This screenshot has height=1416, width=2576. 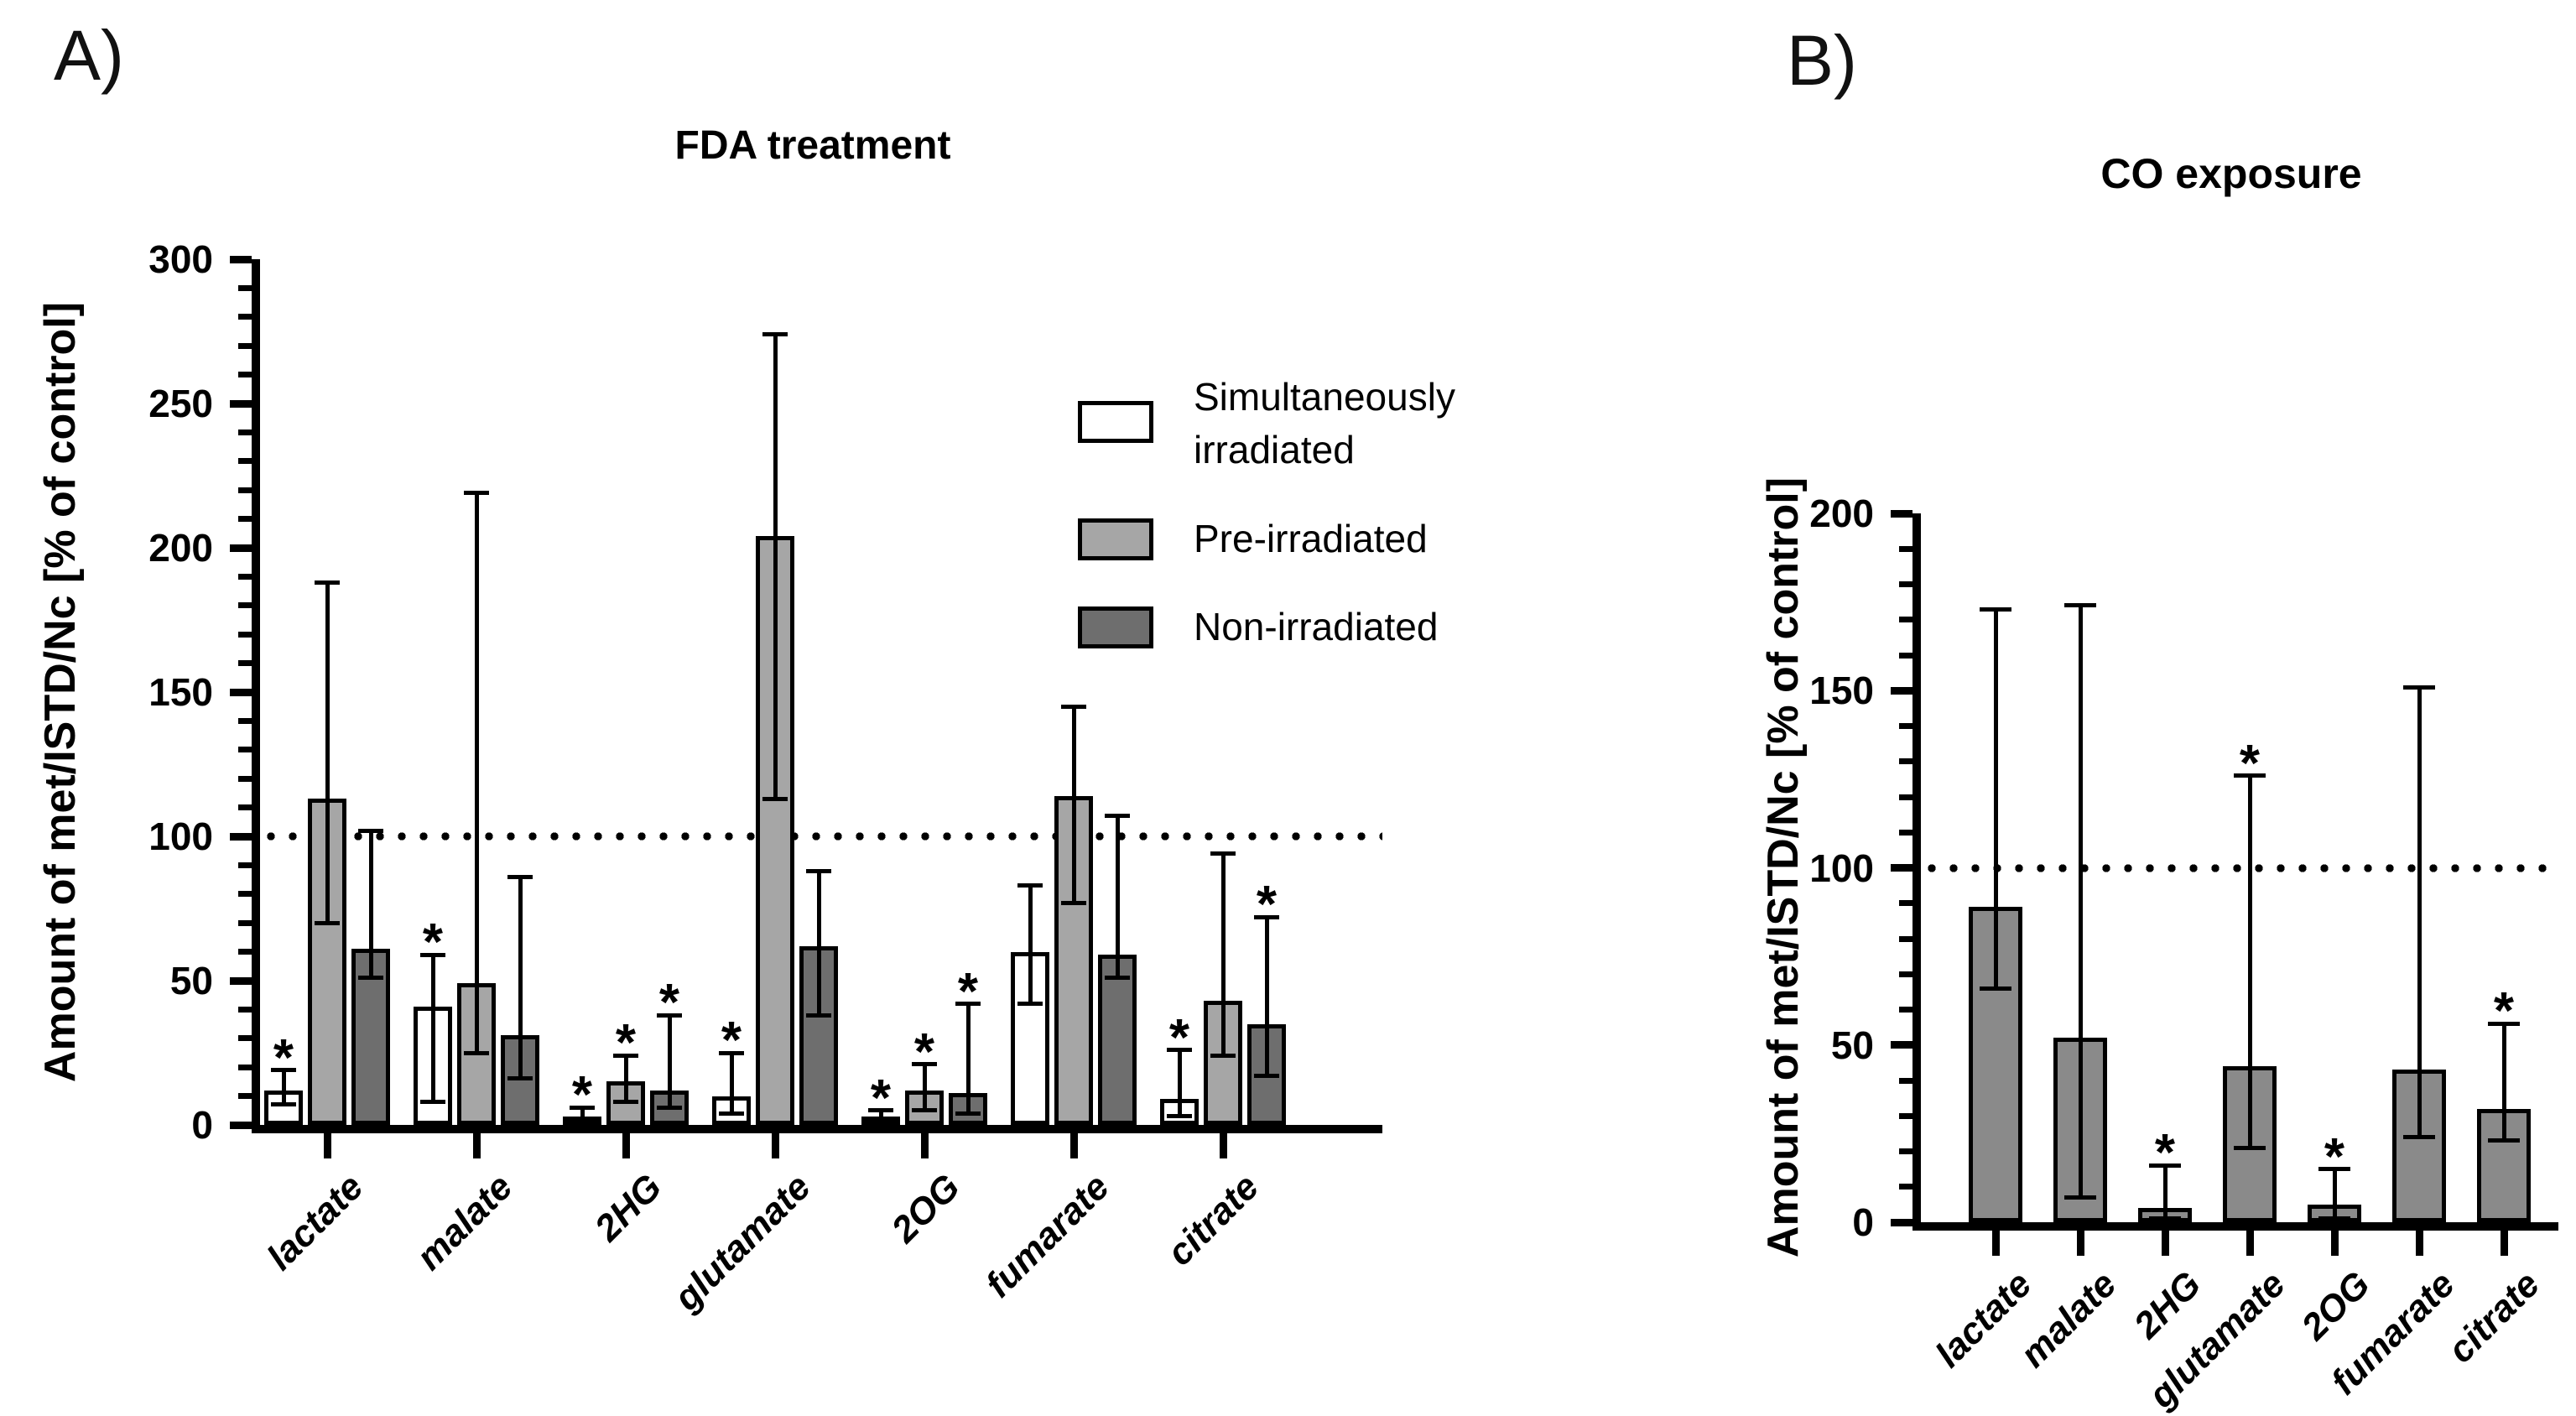 I want to click on panel-label-b: B), so click(x=1822, y=60).